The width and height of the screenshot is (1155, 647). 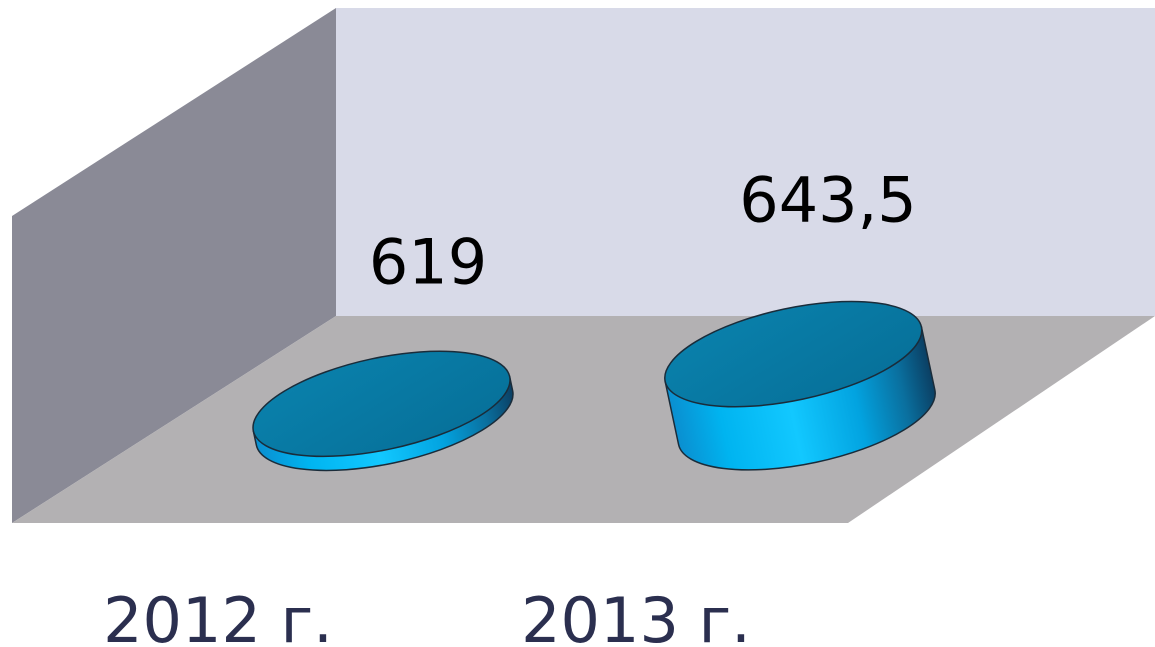 What do you see at coordinates (218, 615) in the screenshot?
I see `category-label-1: 2012 г.` at bounding box center [218, 615].